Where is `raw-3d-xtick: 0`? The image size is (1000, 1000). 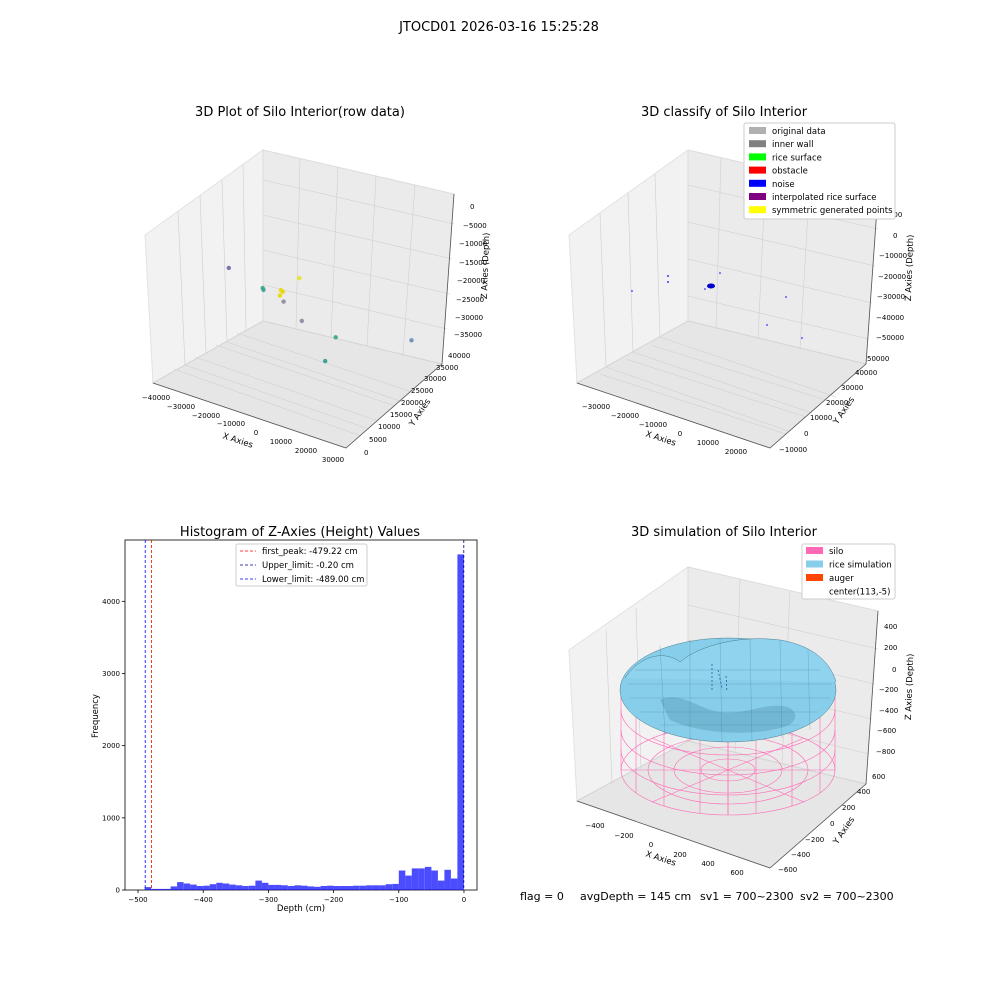 raw-3d-xtick: 0 is located at coordinates (256, 433).